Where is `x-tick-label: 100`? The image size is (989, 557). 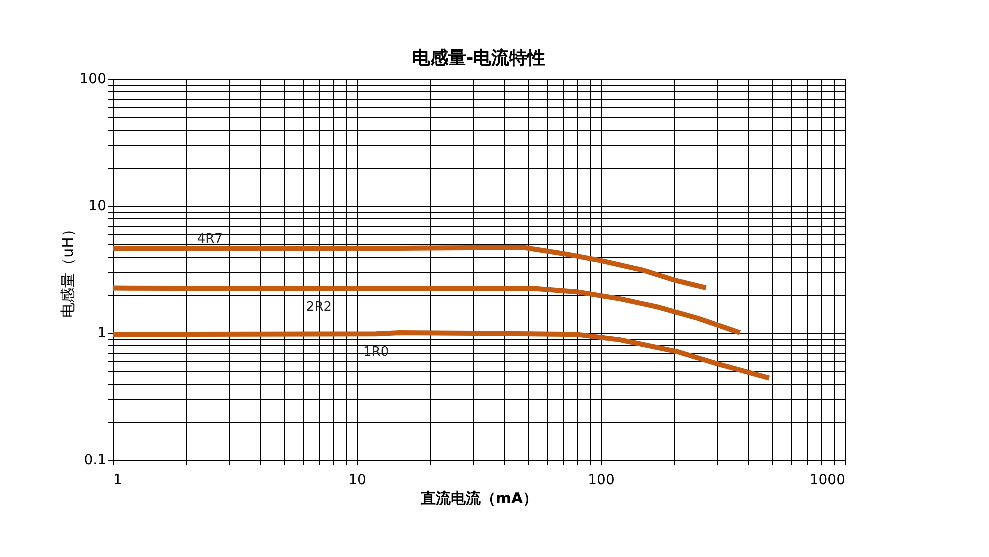
x-tick-label: 100 is located at coordinates (601, 480).